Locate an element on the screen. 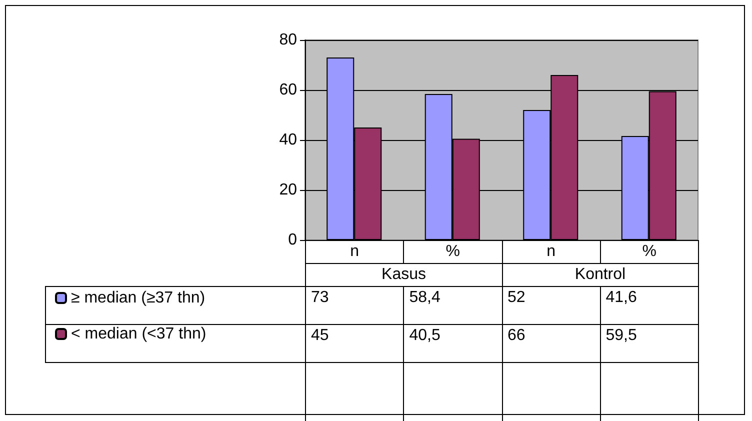 The width and height of the screenshot is (752, 421). y-tick-label: 0 is located at coordinates (293, 240).